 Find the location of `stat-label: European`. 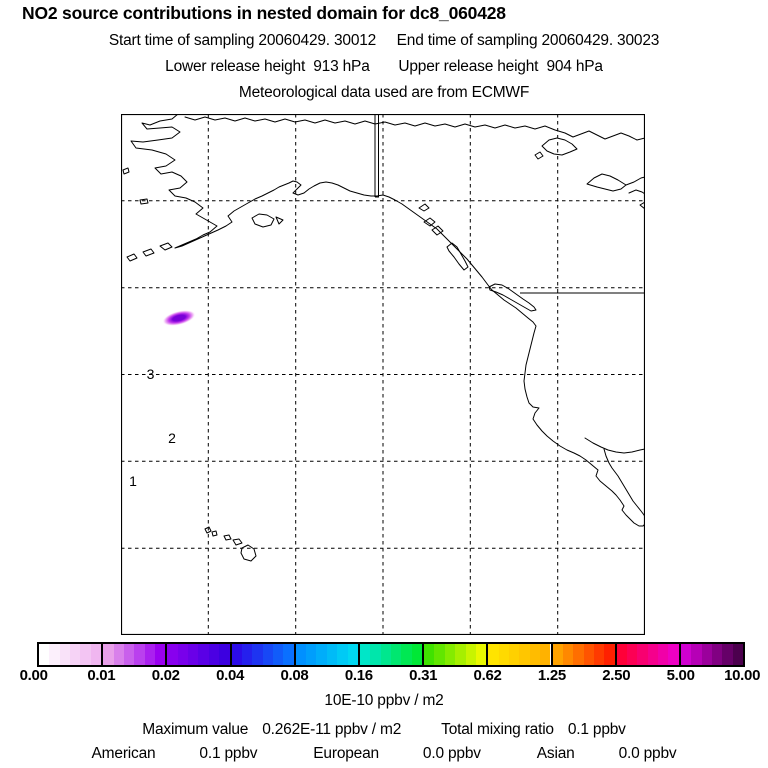

stat-label: European is located at coordinates (346, 753).